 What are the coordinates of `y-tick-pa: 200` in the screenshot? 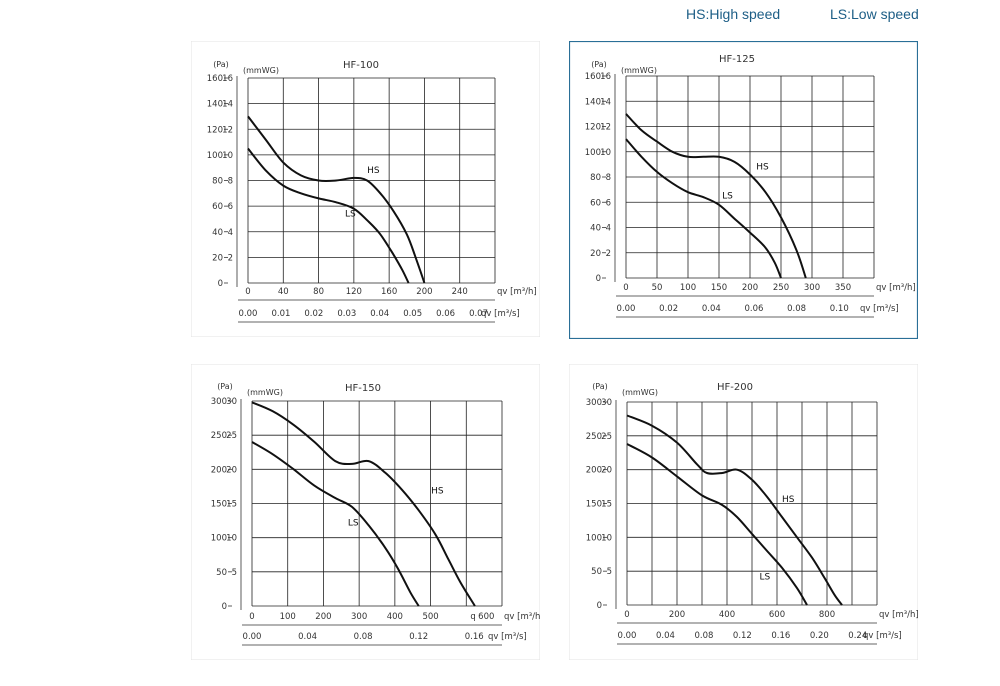 It's located at (219, 470).